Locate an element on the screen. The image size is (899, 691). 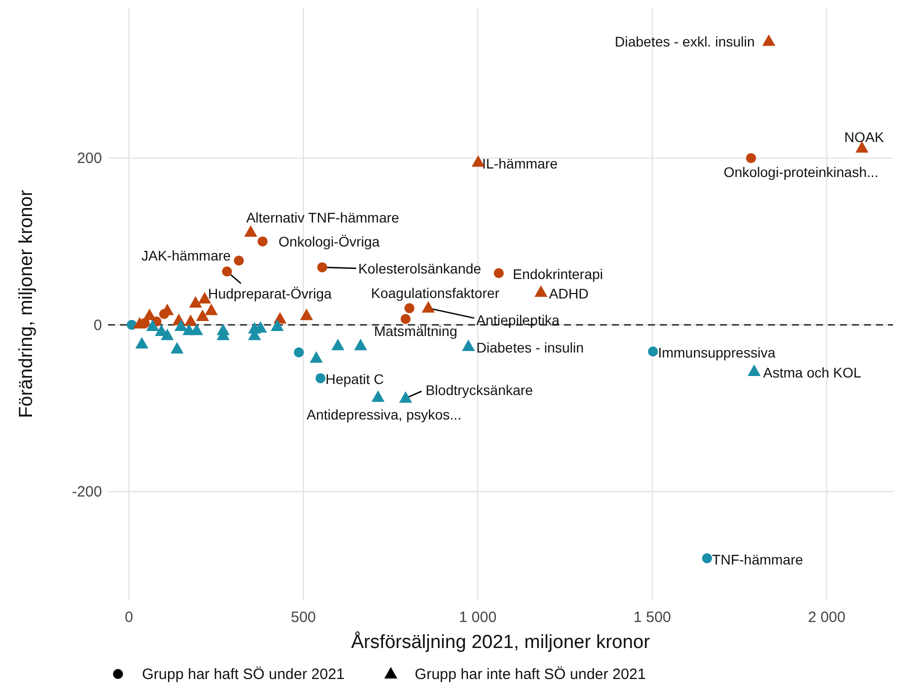
annotation: Blodtrycksänkare is located at coordinates (480, 390).